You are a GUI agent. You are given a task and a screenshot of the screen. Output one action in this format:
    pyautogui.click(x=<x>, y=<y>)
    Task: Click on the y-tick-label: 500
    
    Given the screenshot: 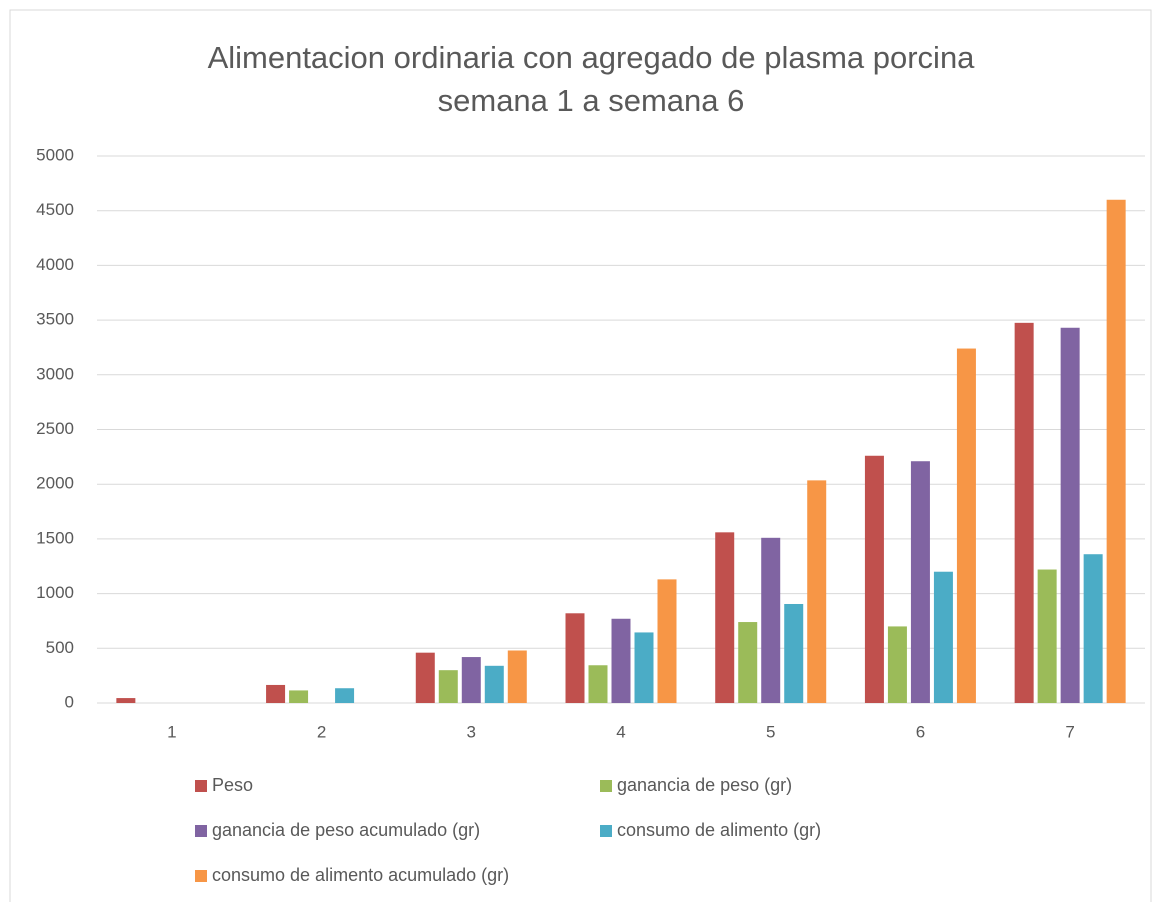 What is the action you would take?
    pyautogui.click(x=60, y=647)
    